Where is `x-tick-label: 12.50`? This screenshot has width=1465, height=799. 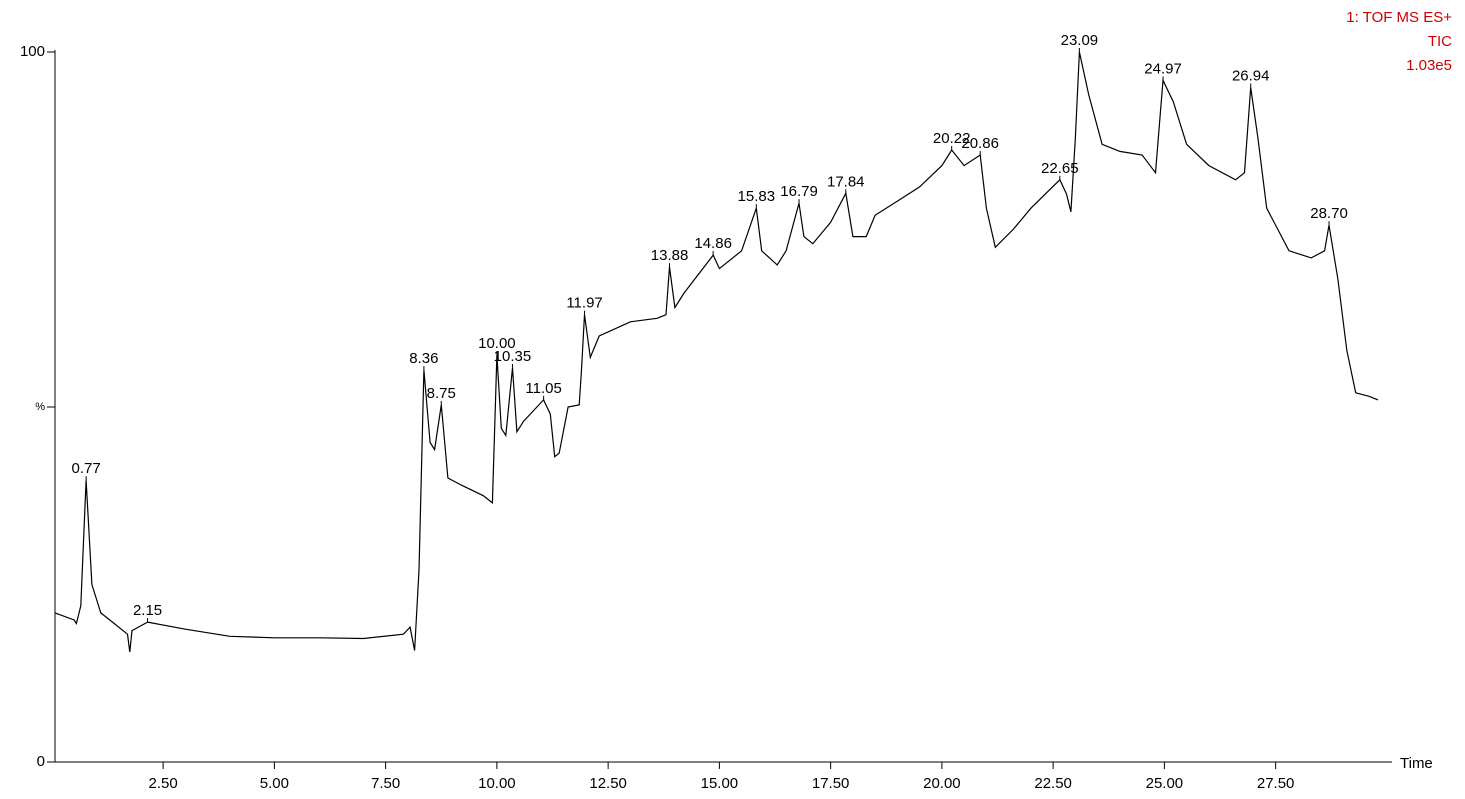
x-tick-label: 12.50 is located at coordinates (608, 783).